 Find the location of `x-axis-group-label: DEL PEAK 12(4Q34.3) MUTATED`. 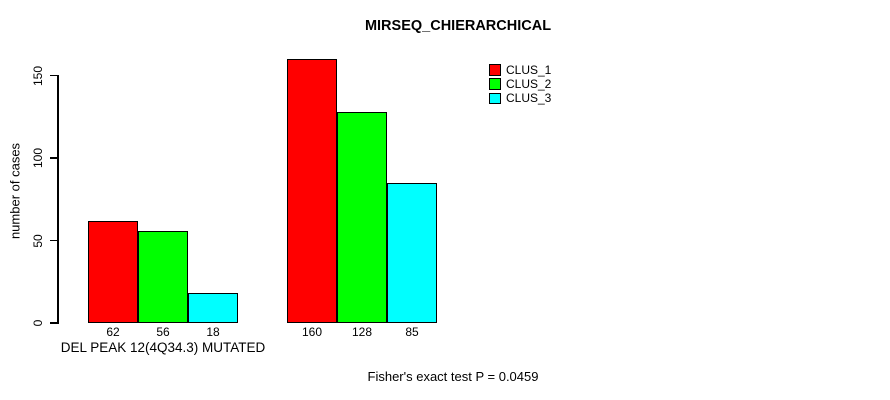

x-axis-group-label: DEL PEAK 12(4Q34.3) MUTATED is located at coordinates (163, 347).